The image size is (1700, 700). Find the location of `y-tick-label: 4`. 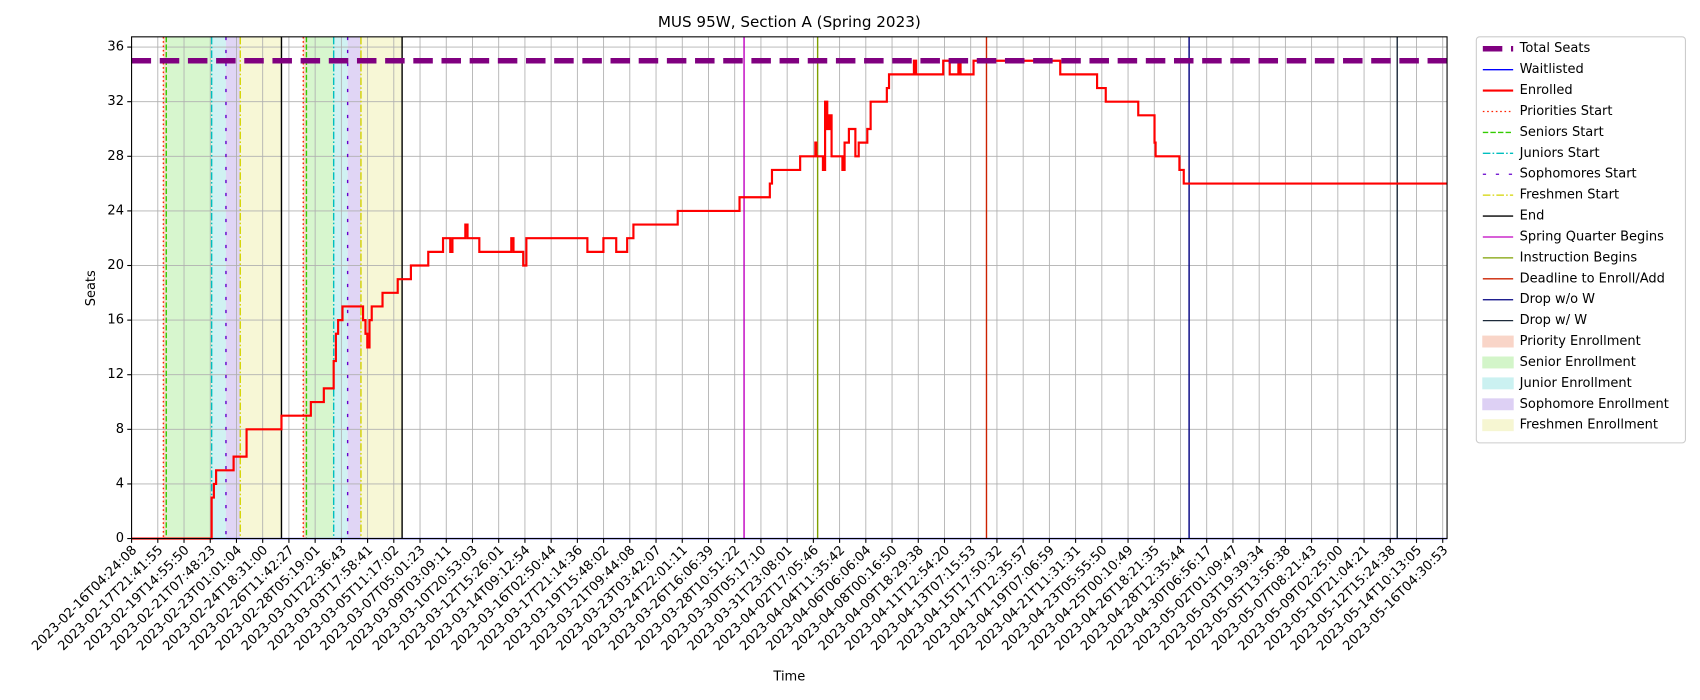

y-tick-label: 4 is located at coordinates (120, 483).